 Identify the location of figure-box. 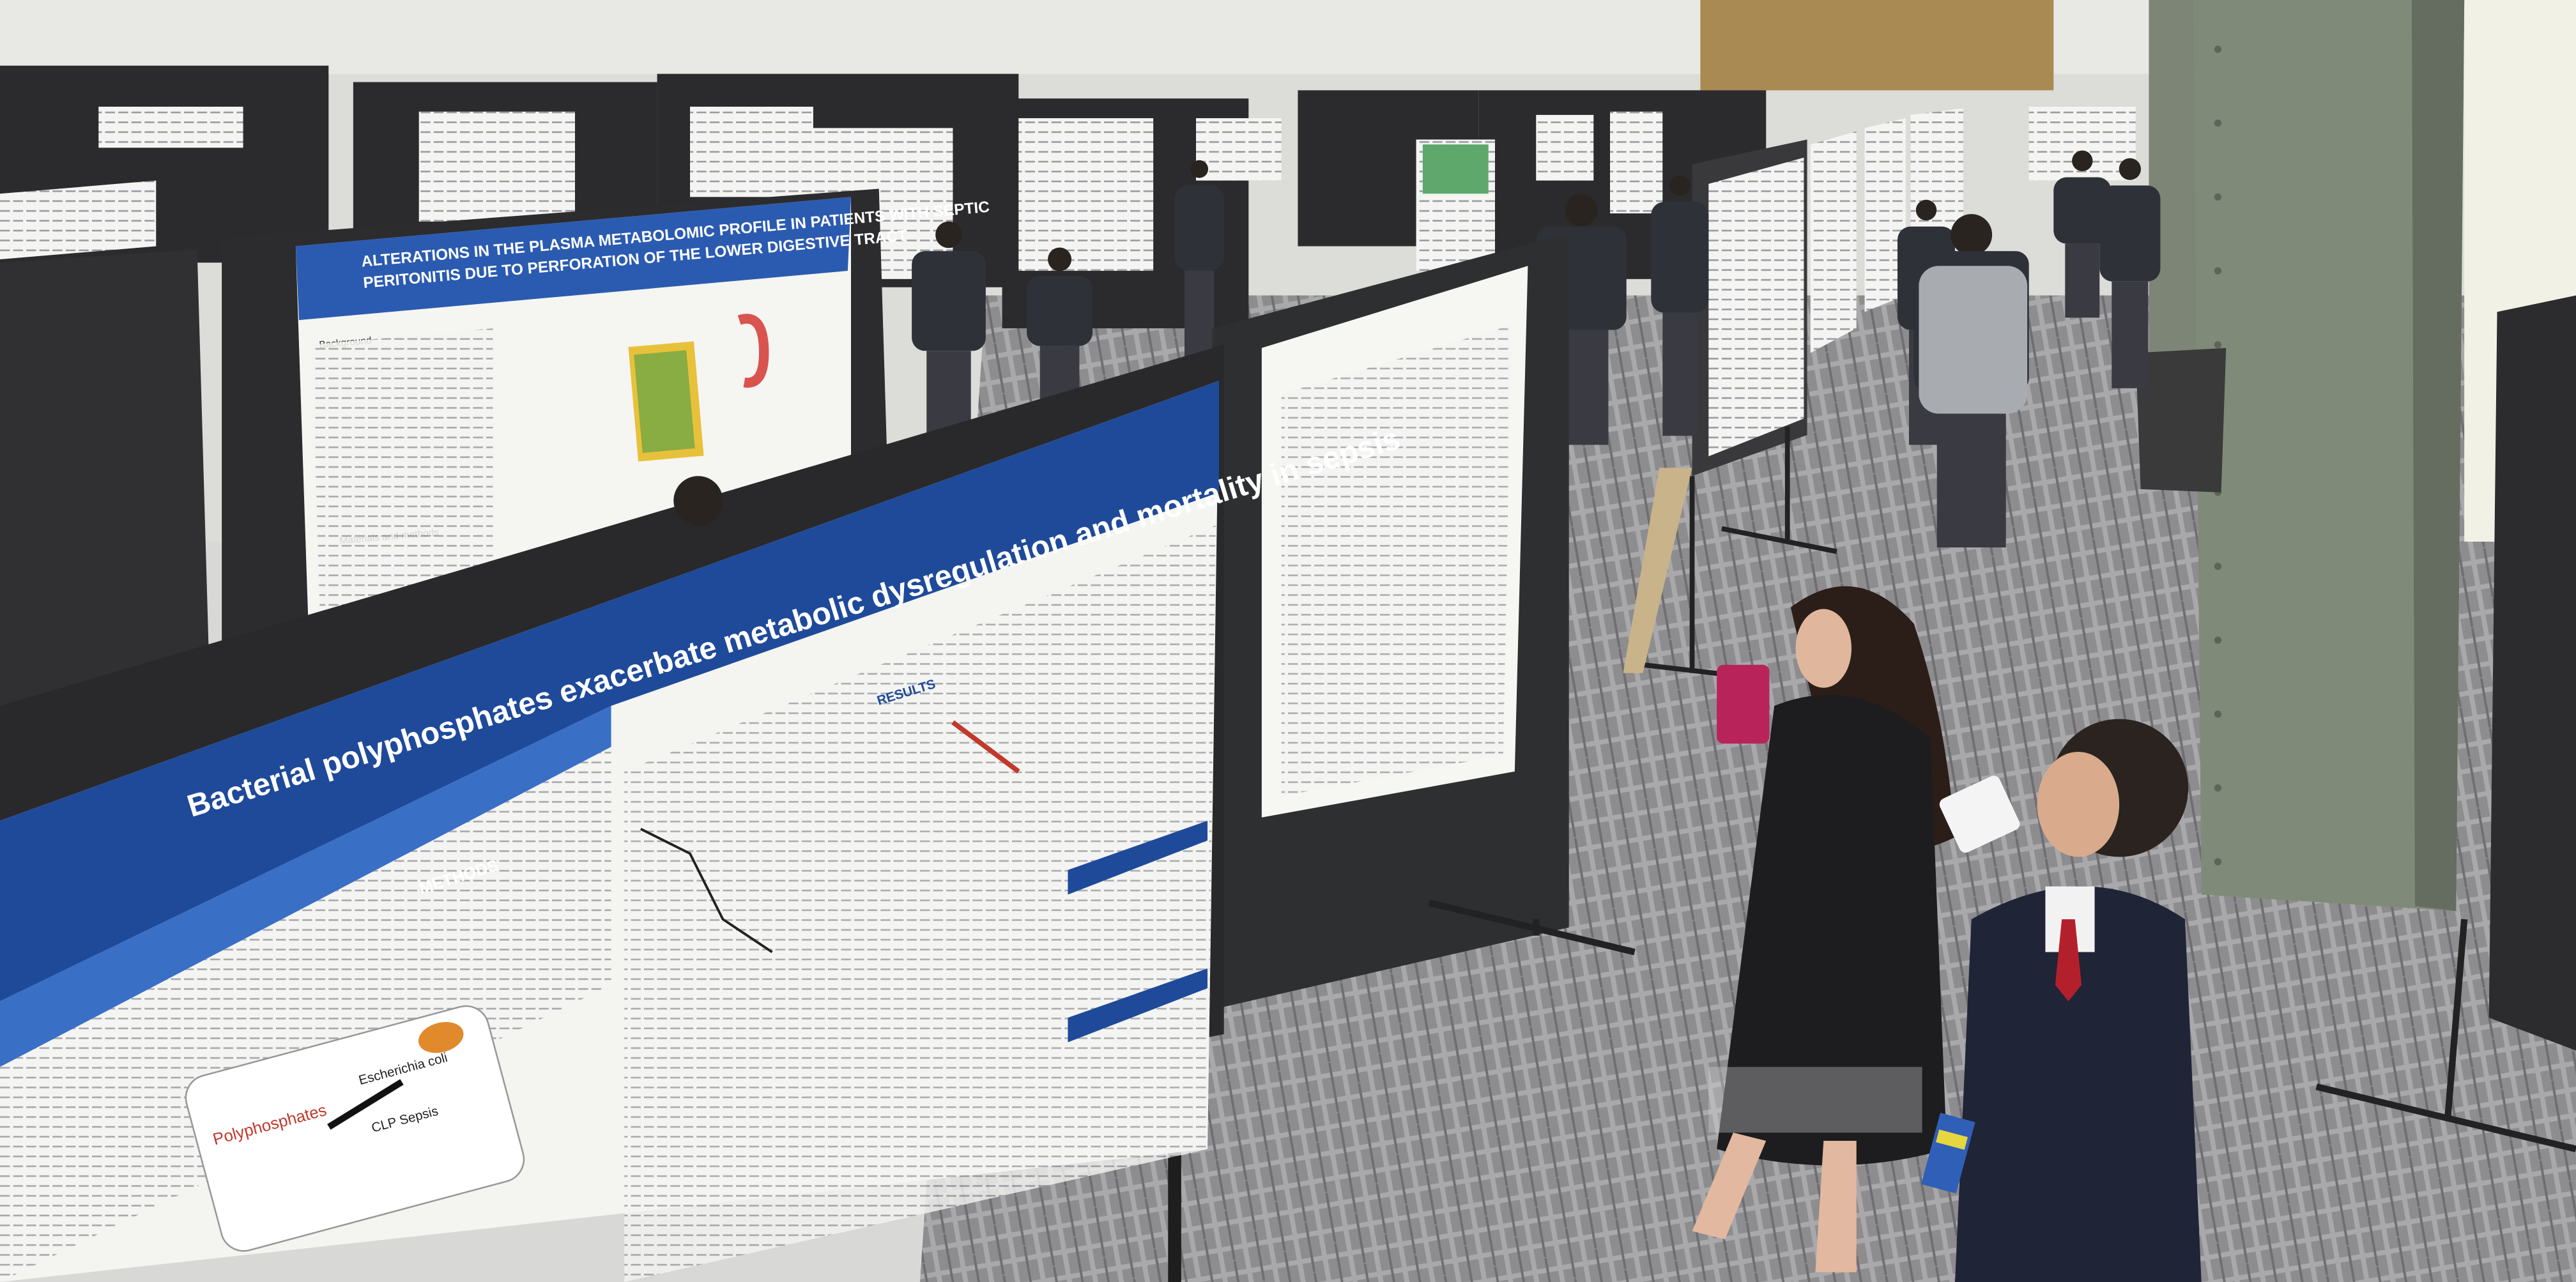
(355, 1129).